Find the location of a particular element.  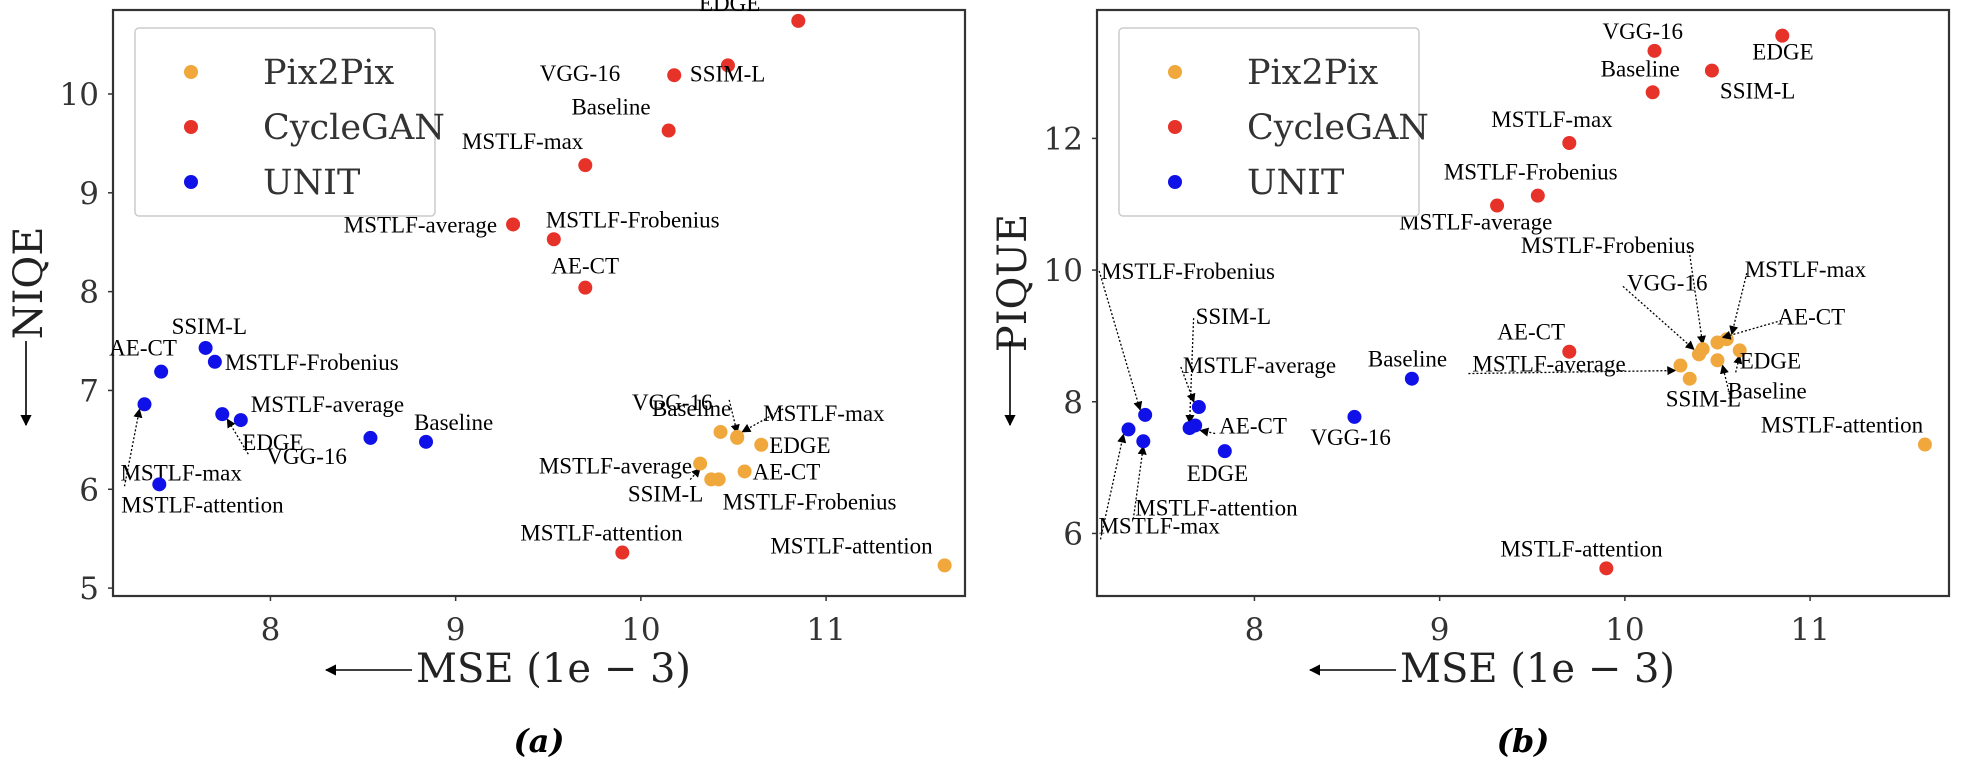

panel-label: (a) is located at coordinates (538, 741).